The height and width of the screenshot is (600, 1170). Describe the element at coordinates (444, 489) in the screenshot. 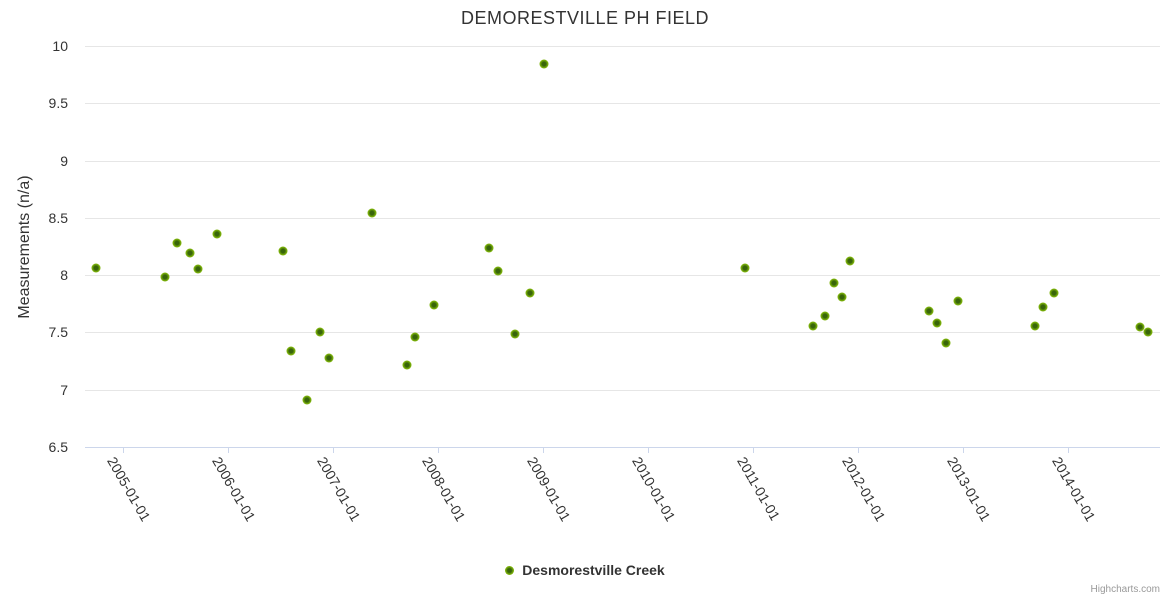

I see `x-tick-label: 2008-01-01` at that location.